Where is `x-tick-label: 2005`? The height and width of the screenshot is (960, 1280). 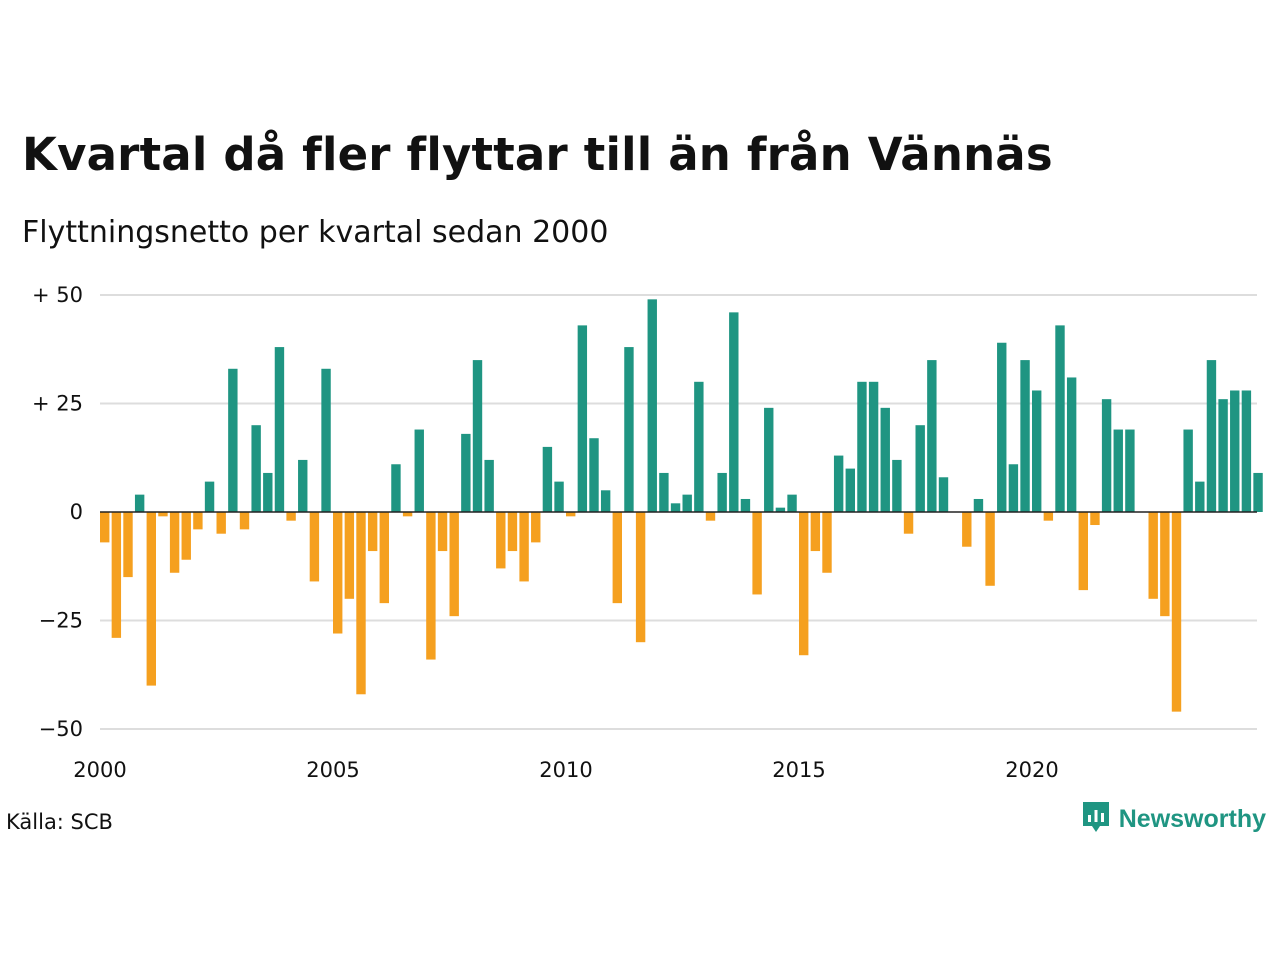
x-tick-label: 2005 is located at coordinates (332, 770).